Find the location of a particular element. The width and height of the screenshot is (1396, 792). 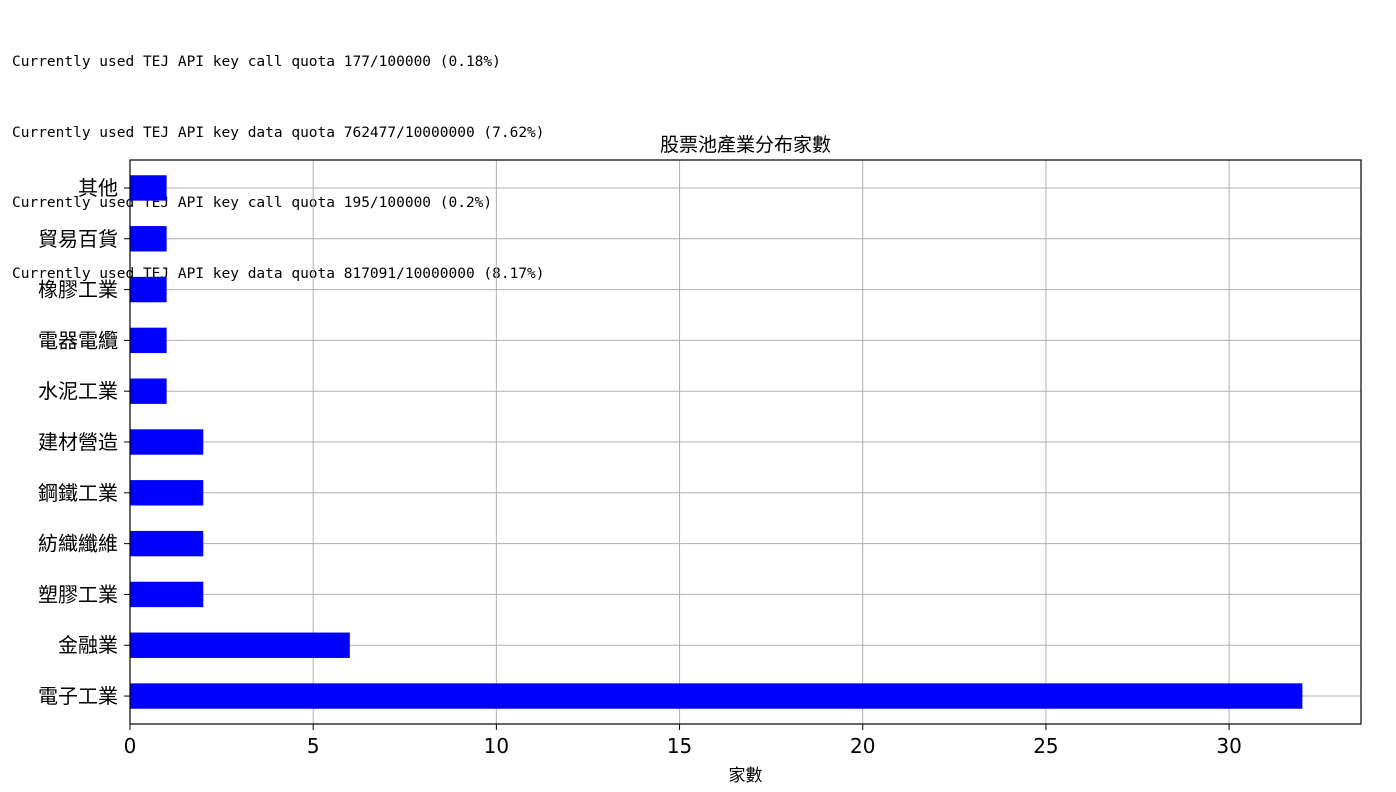

y-tick-label: 電器電纜 is located at coordinates (78, 340).